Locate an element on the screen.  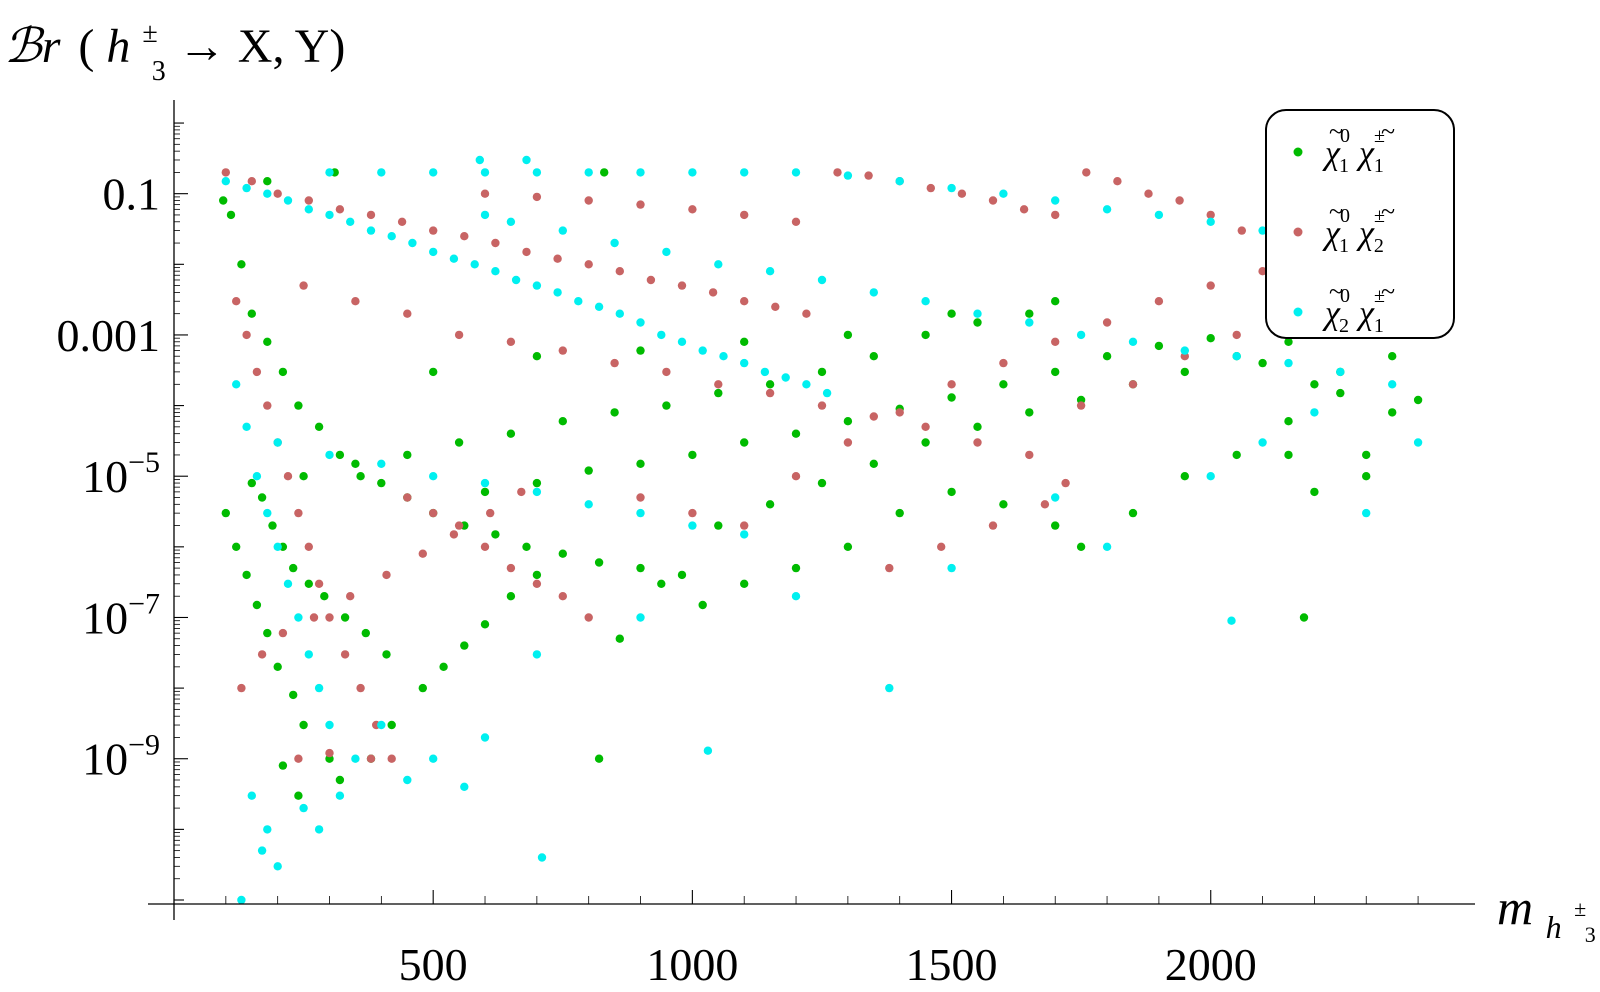
y-tick-label: 10⁻⁵ is located at coordinates (121, 474).